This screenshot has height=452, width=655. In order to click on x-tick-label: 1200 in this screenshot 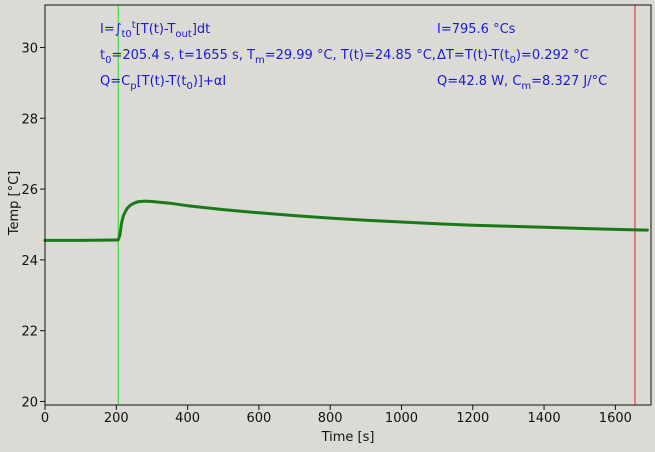, I will do `click(472, 418)`.